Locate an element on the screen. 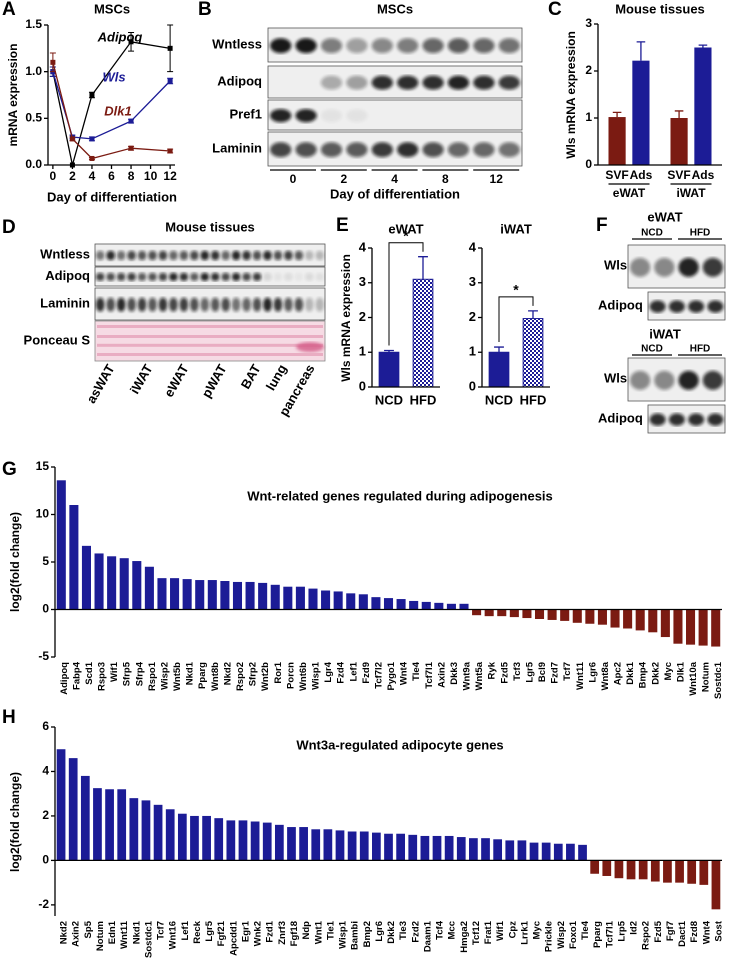 This screenshot has height=969, width=729. x-tick-label: Wnt11 is located at coordinates (124, 934).